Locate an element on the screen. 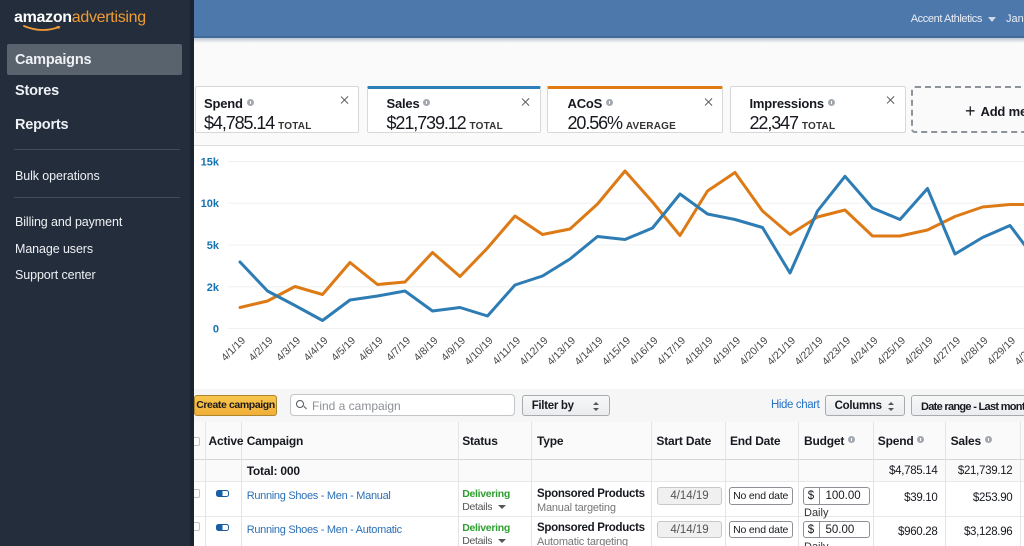 Image resolution: width=1024 pixels, height=546 pixels. svg-text: 4/25/19 is located at coordinates (891, 351).